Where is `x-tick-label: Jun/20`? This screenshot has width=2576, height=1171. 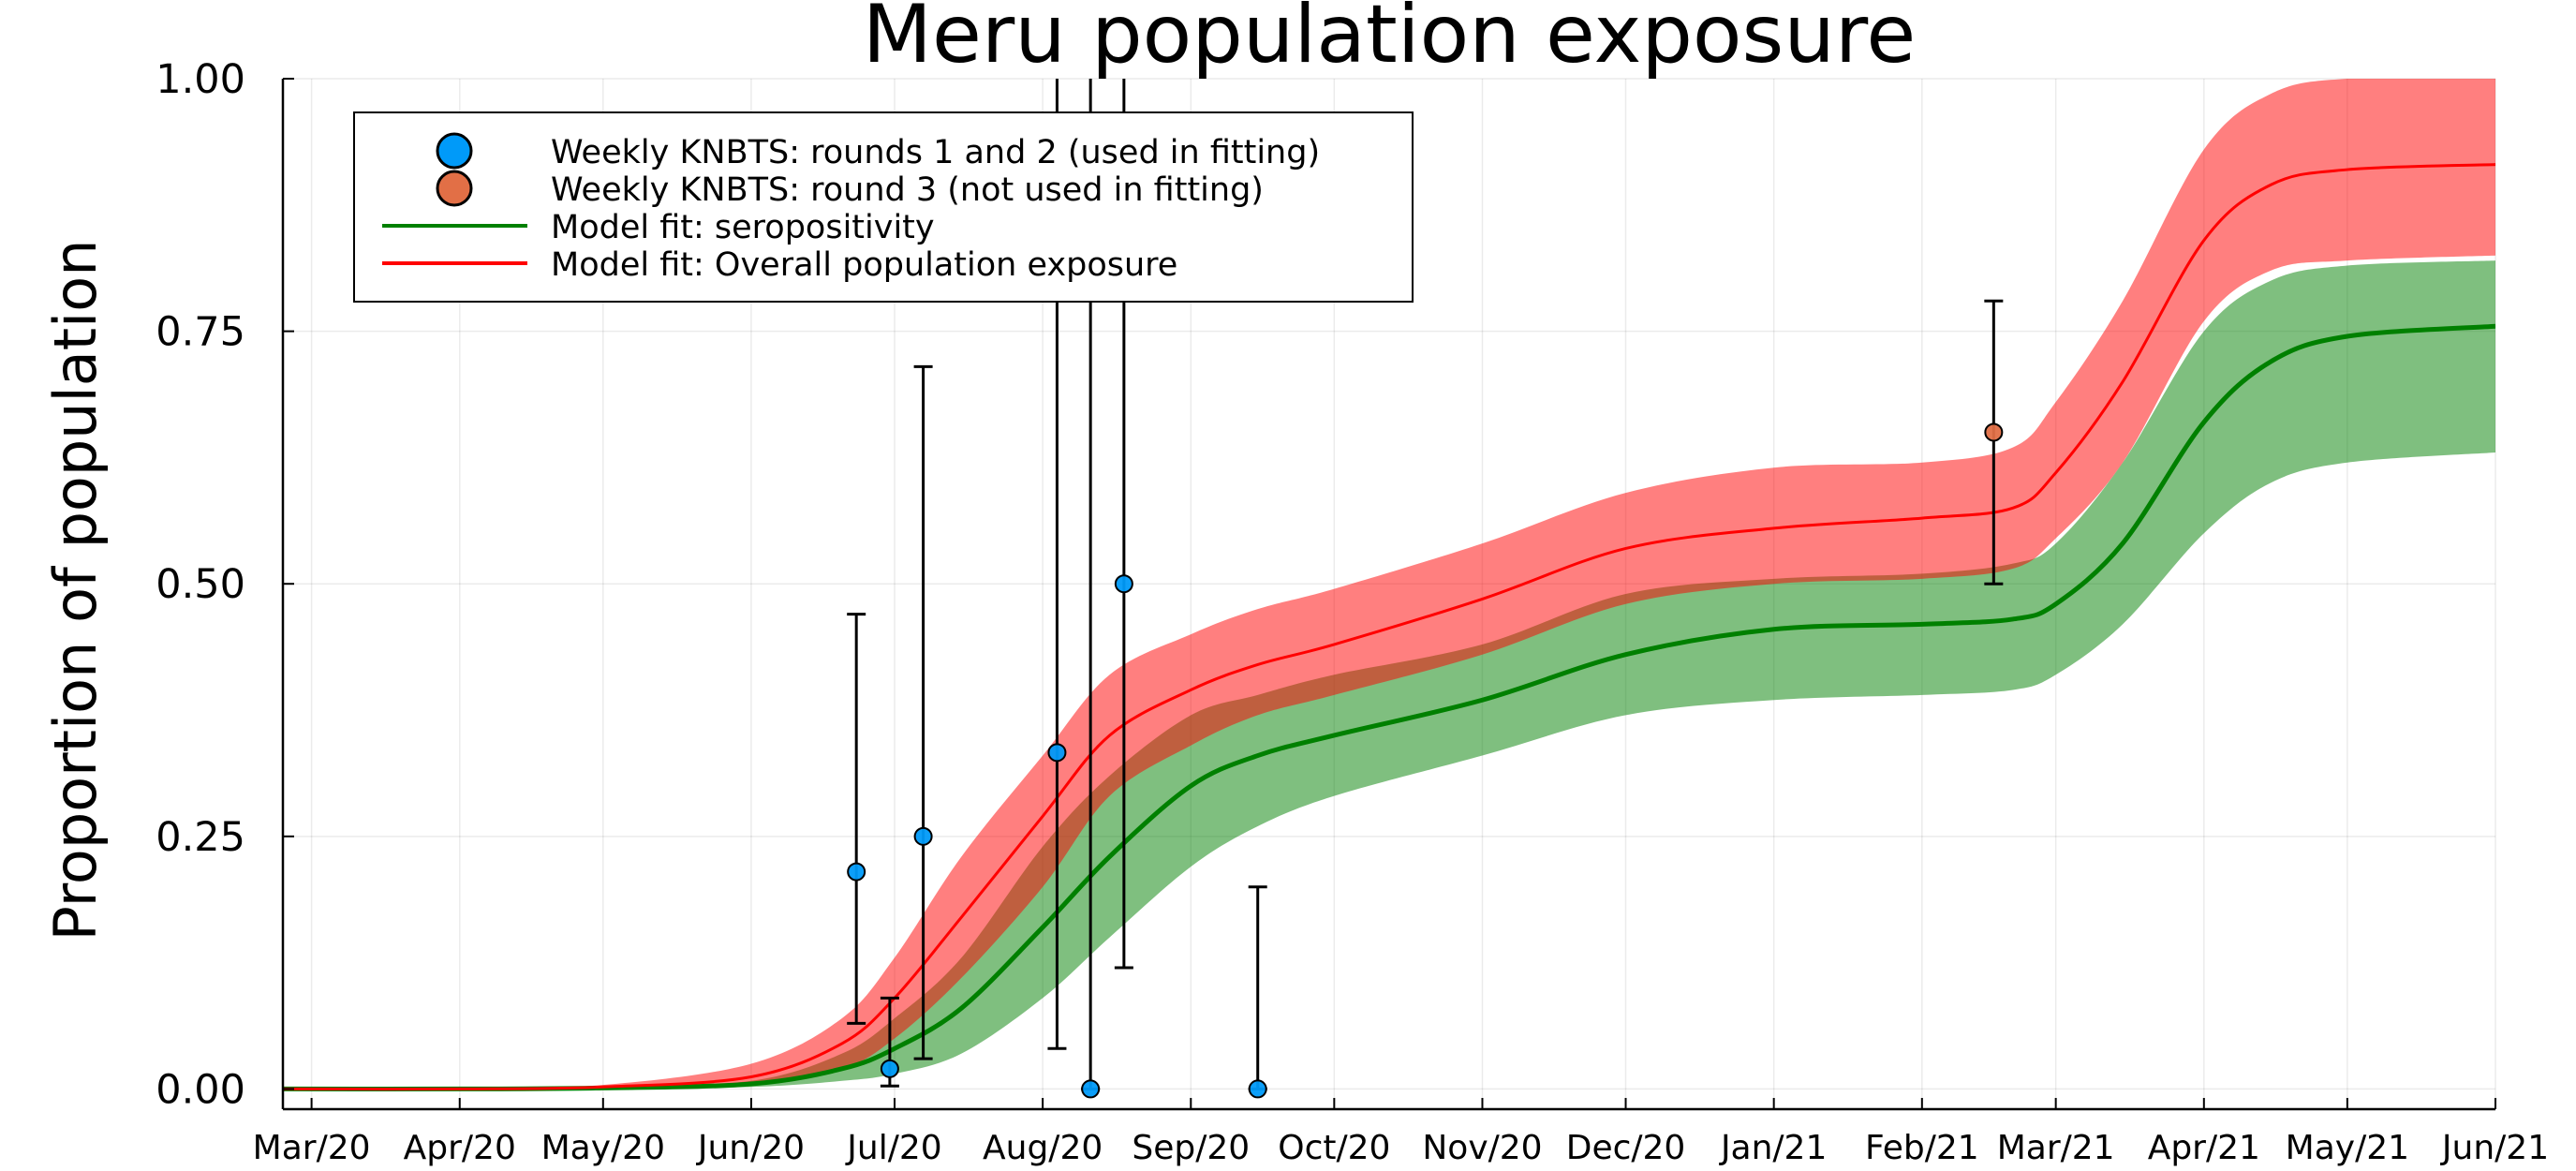 x-tick-label: Jun/20 is located at coordinates (751, 1148).